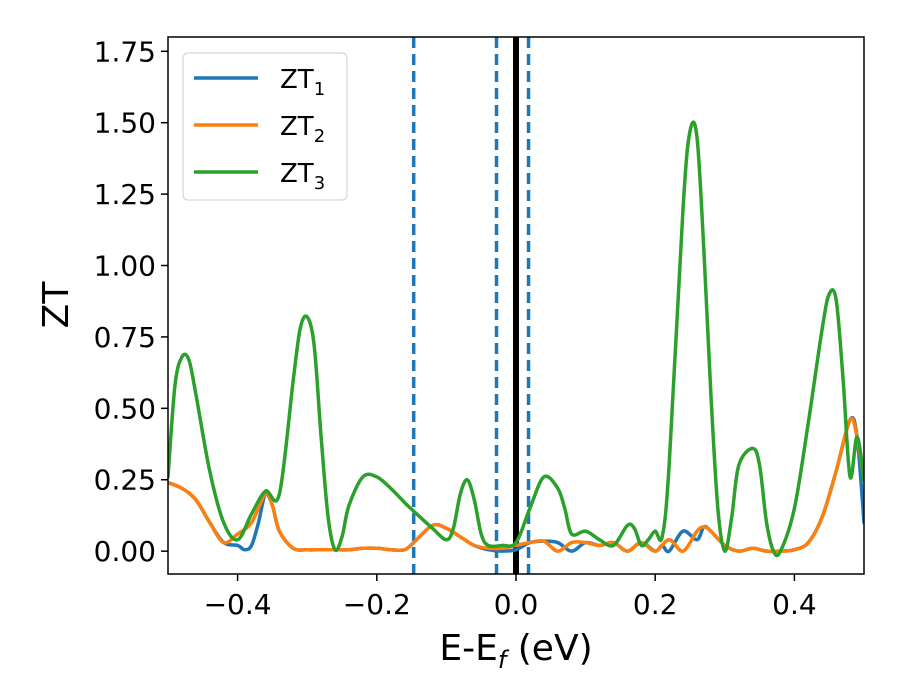  Describe the element at coordinates (302, 176) in the screenshot. I see `legend-label-zt3: ZT3` at that location.